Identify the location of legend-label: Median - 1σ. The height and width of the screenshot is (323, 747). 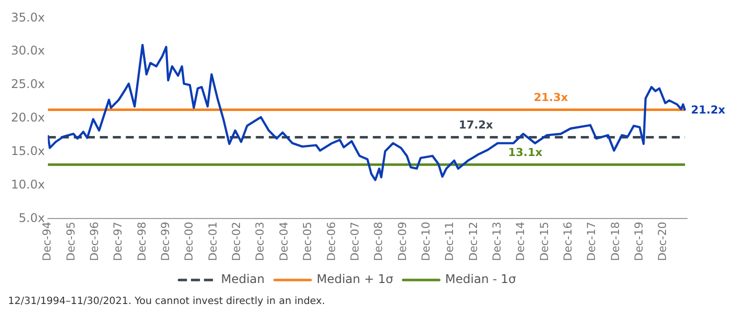
(480, 279).